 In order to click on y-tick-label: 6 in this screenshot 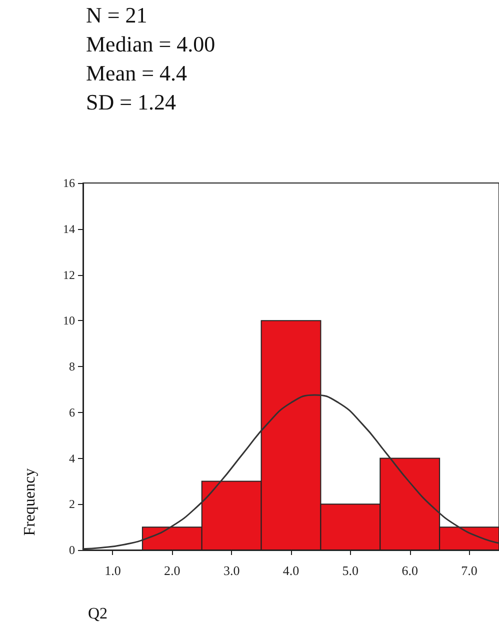, I will do `click(72, 412)`.